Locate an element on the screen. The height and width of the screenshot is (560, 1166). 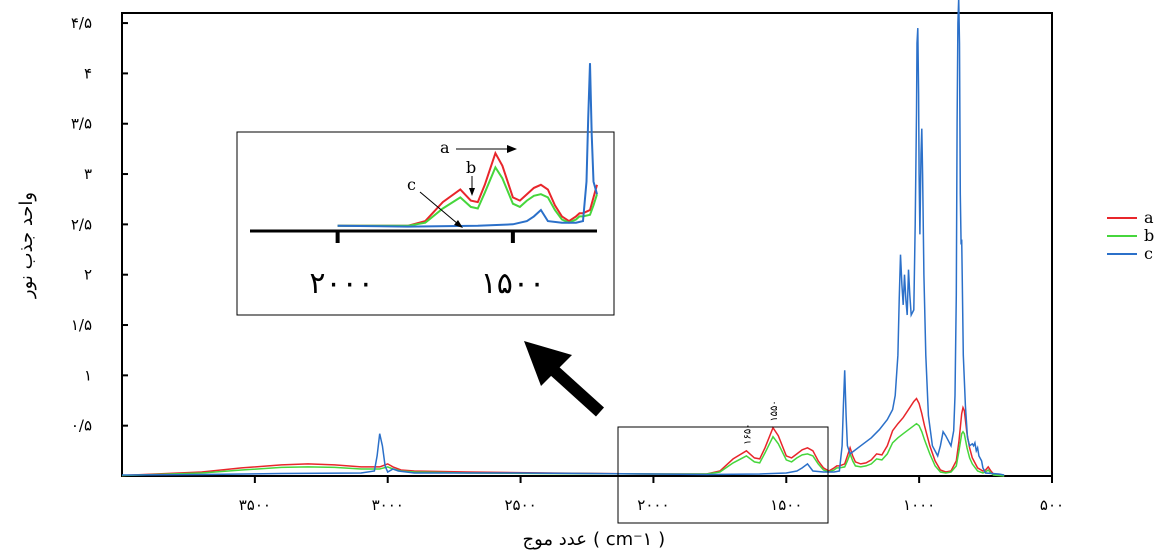
inset-series-line-c is located at coordinates (467, 145).